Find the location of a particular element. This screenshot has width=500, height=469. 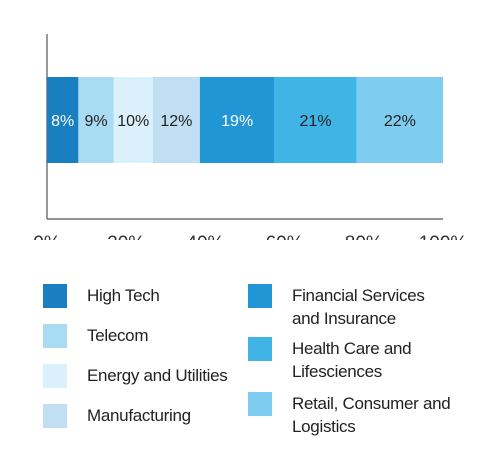

legend-label: High Tech is located at coordinates (123, 295).